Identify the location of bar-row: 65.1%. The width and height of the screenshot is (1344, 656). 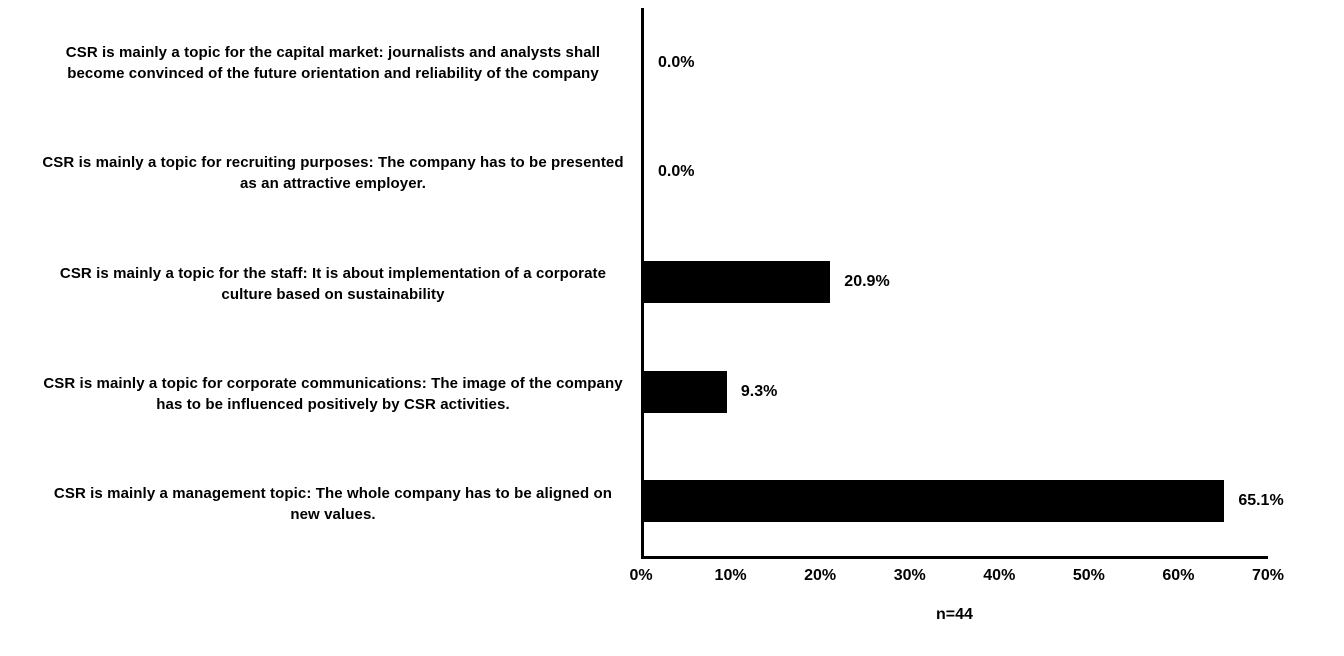
(964, 501).